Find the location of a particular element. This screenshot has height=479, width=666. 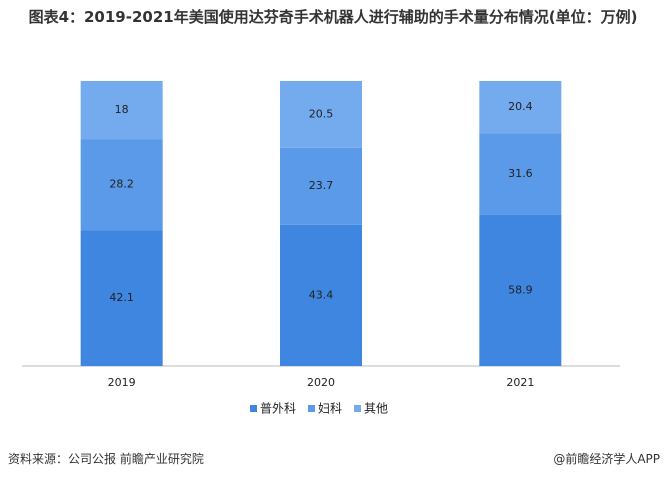

data-label: 28.2 is located at coordinates (121, 184).